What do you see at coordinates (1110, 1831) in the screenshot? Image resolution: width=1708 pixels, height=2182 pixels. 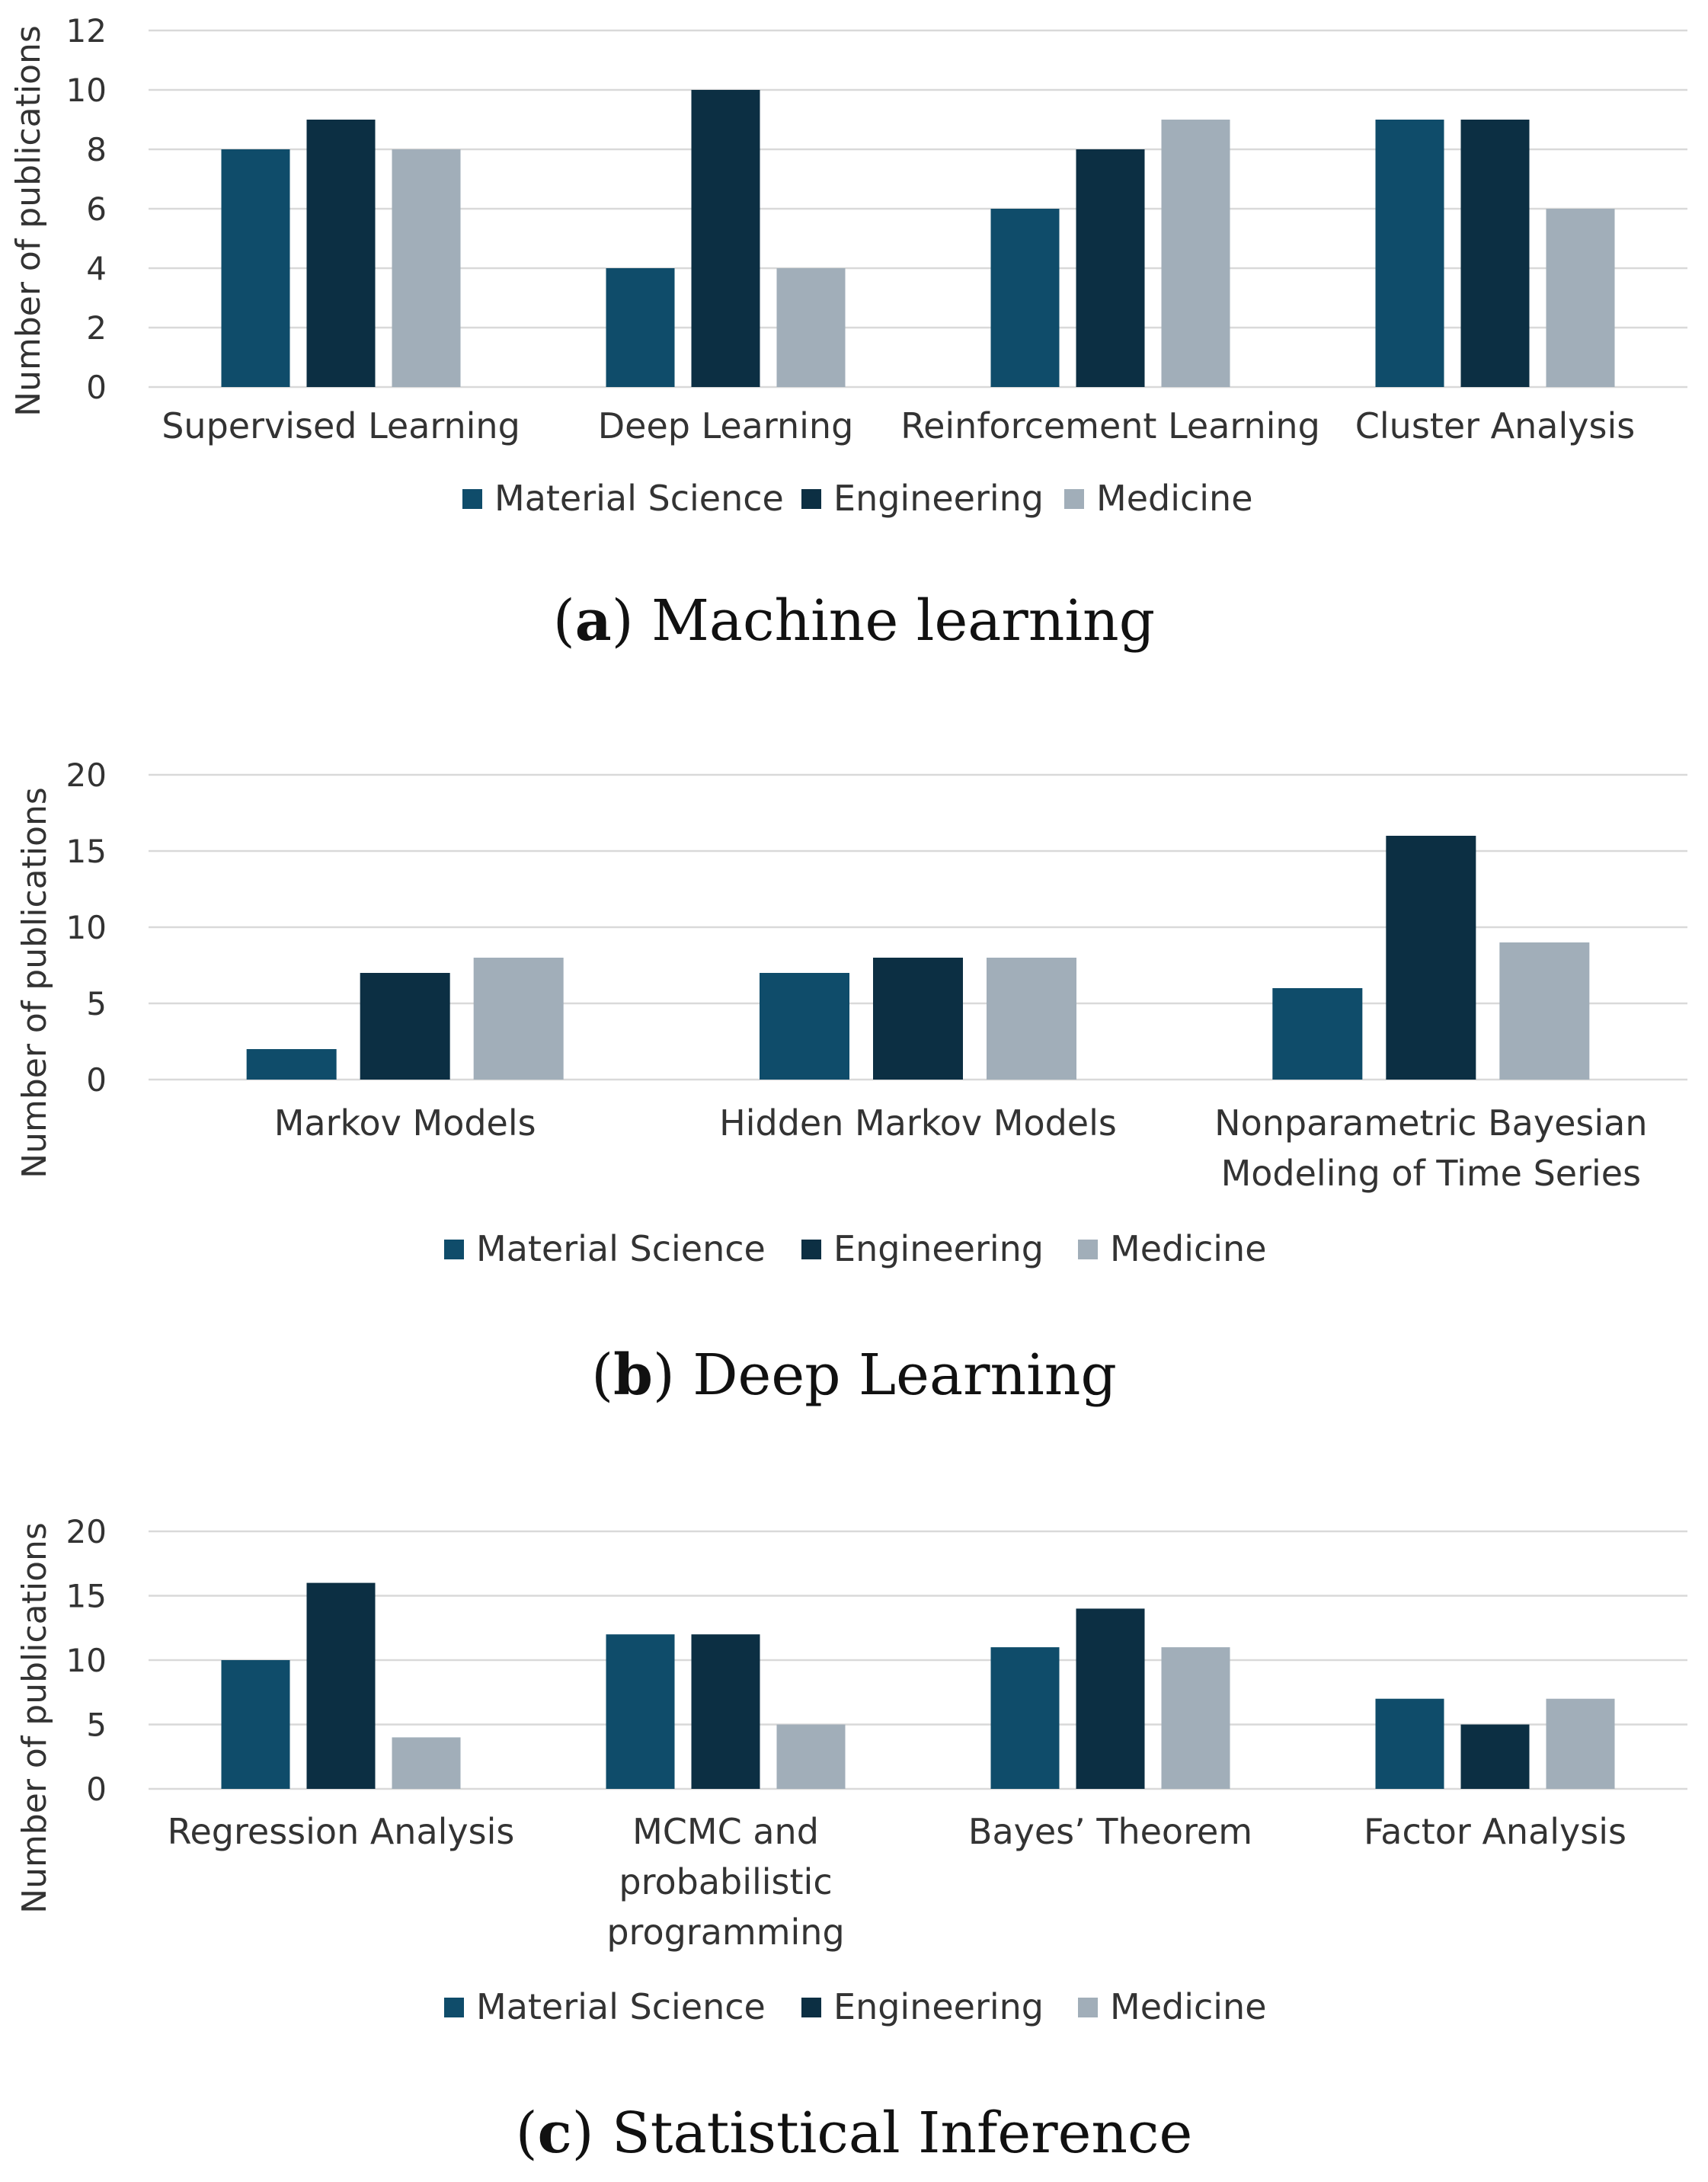 I see `category-label: Bayes’ Theorem` at bounding box center [1110, 1831].